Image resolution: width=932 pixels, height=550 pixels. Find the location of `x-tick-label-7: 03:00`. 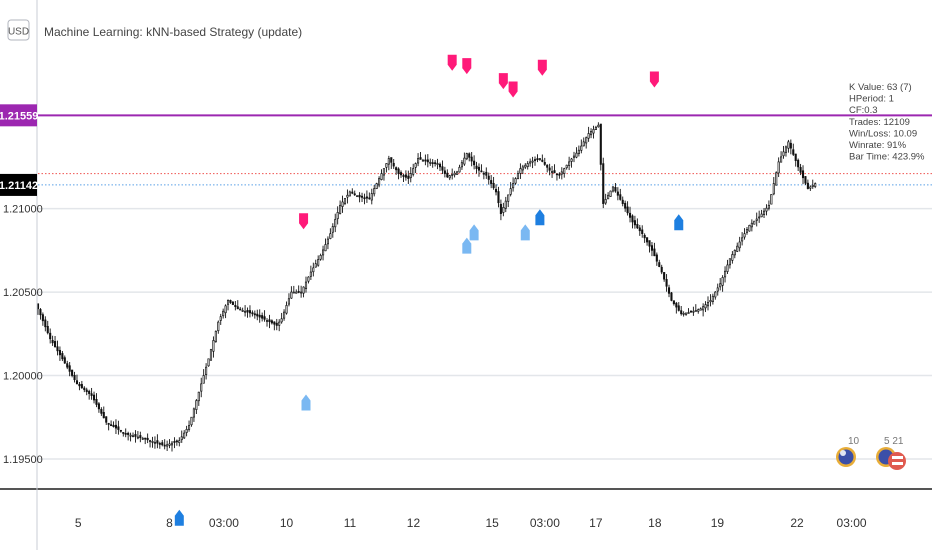

x-tick-label-7: 03:00 is located at coordinates (545, 523).